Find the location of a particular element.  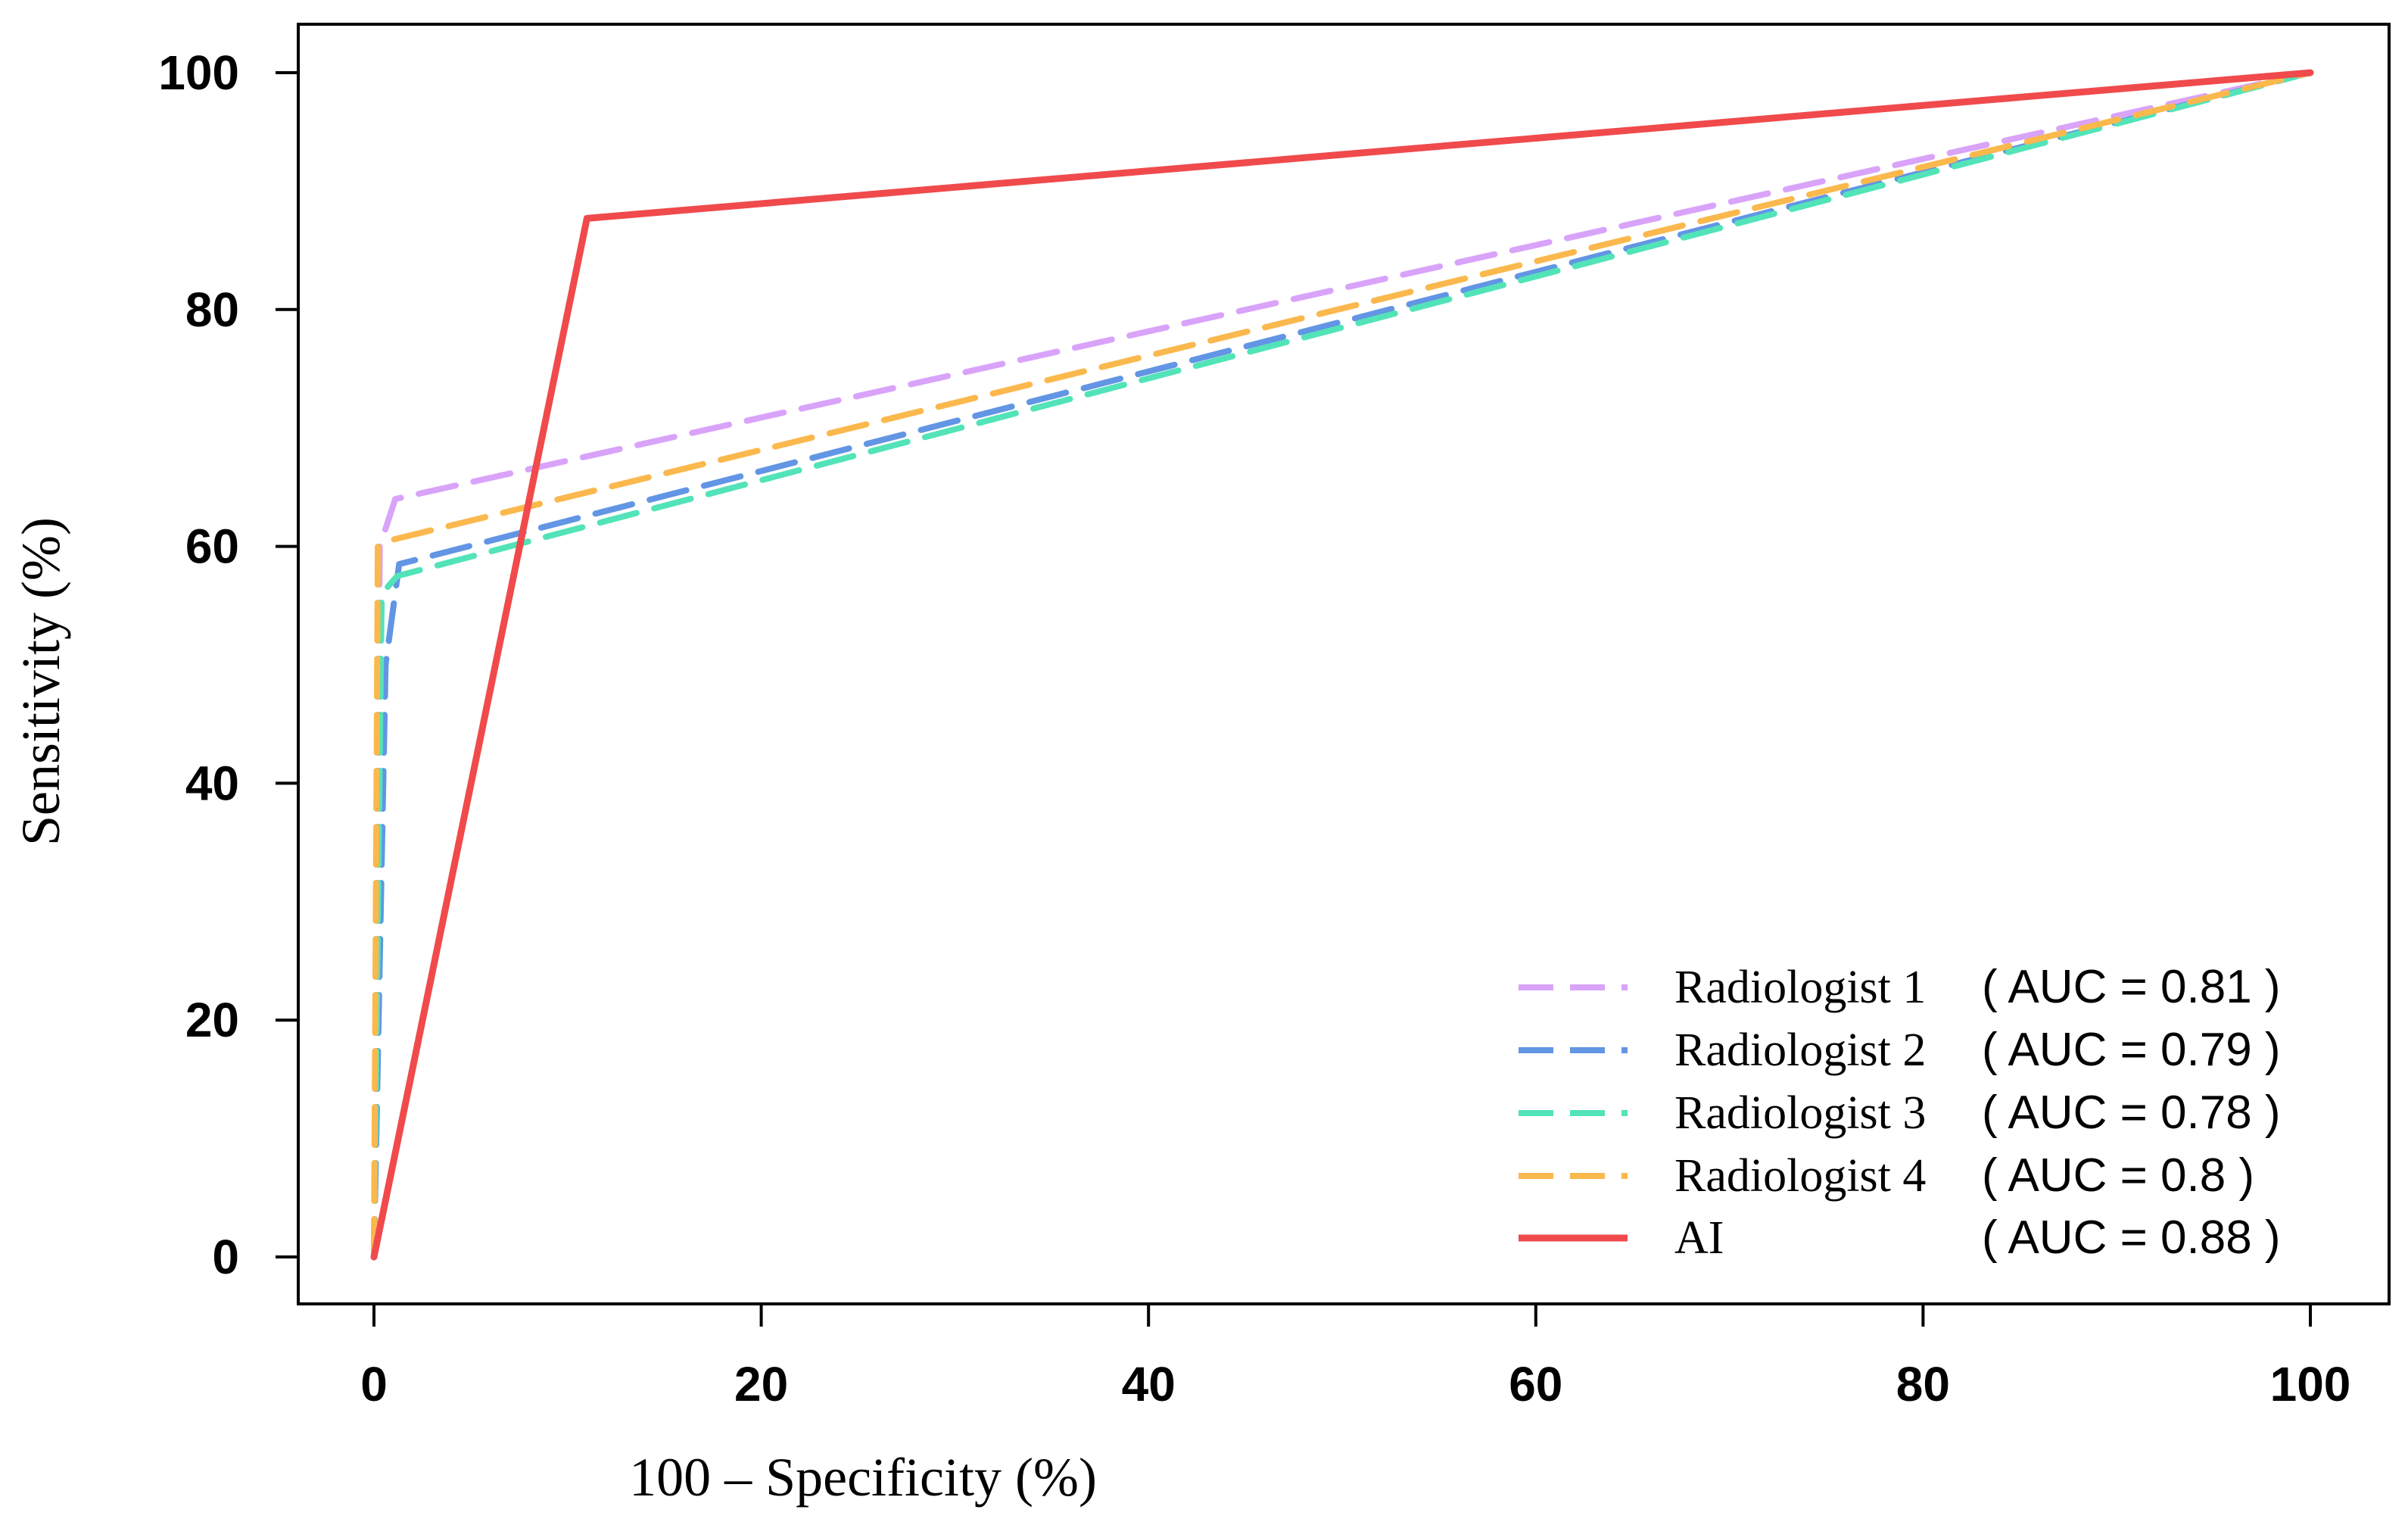

legend-auc: ( AUC = 0.79 ) is located at coordinates (2131, 1050).